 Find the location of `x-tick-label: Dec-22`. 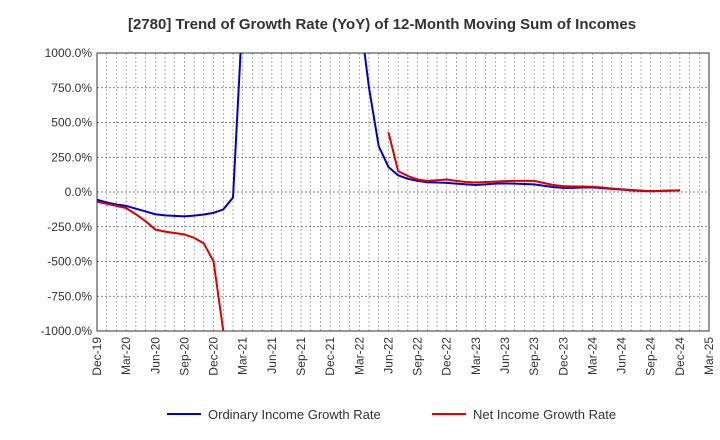

x-tick-label: Dec-22 is located at coordinates (447, 356).